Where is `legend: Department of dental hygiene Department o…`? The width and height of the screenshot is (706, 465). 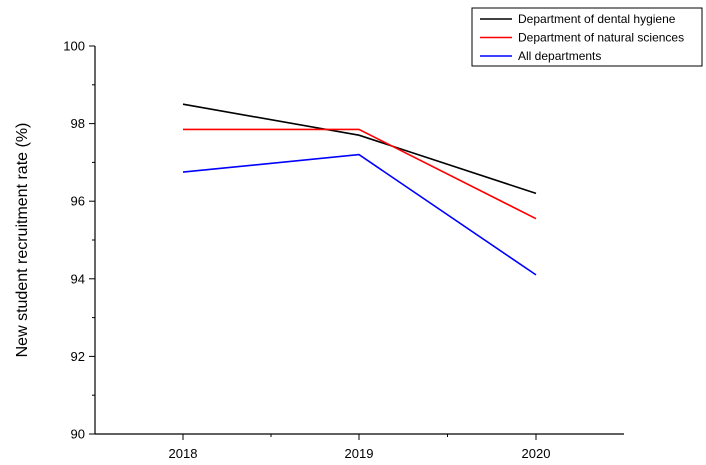
legend: Department of dental hygiene Department o… is located at coordinates (587, 37).